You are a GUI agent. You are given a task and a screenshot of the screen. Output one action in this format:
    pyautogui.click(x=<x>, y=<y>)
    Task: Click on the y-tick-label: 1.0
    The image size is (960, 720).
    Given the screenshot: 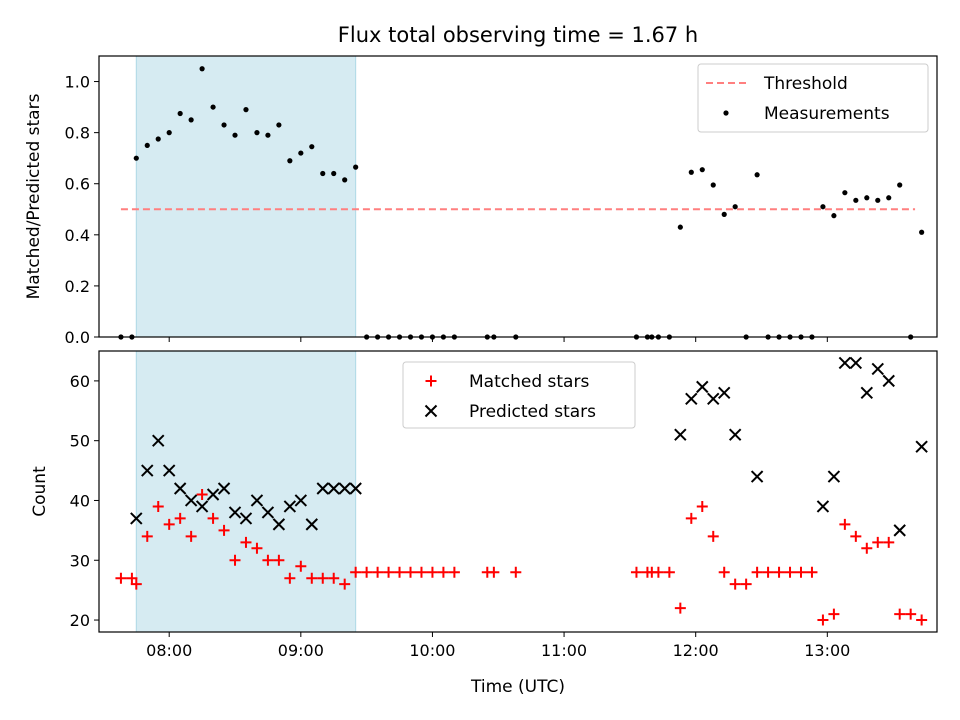 What is the action you would take?
    pyautogui.click(x=77, y=82)
    